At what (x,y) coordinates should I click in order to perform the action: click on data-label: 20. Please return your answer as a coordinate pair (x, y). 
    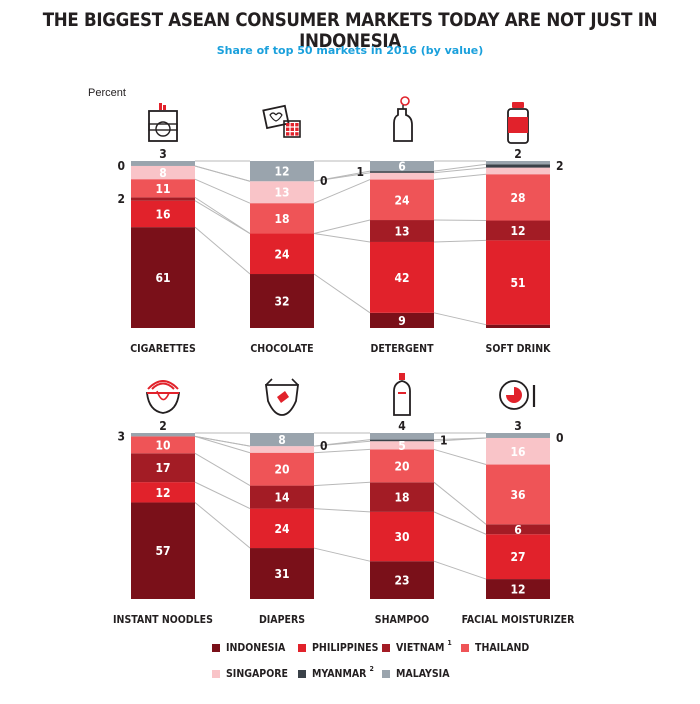
    Looking at the image, I should click on (401, 466).